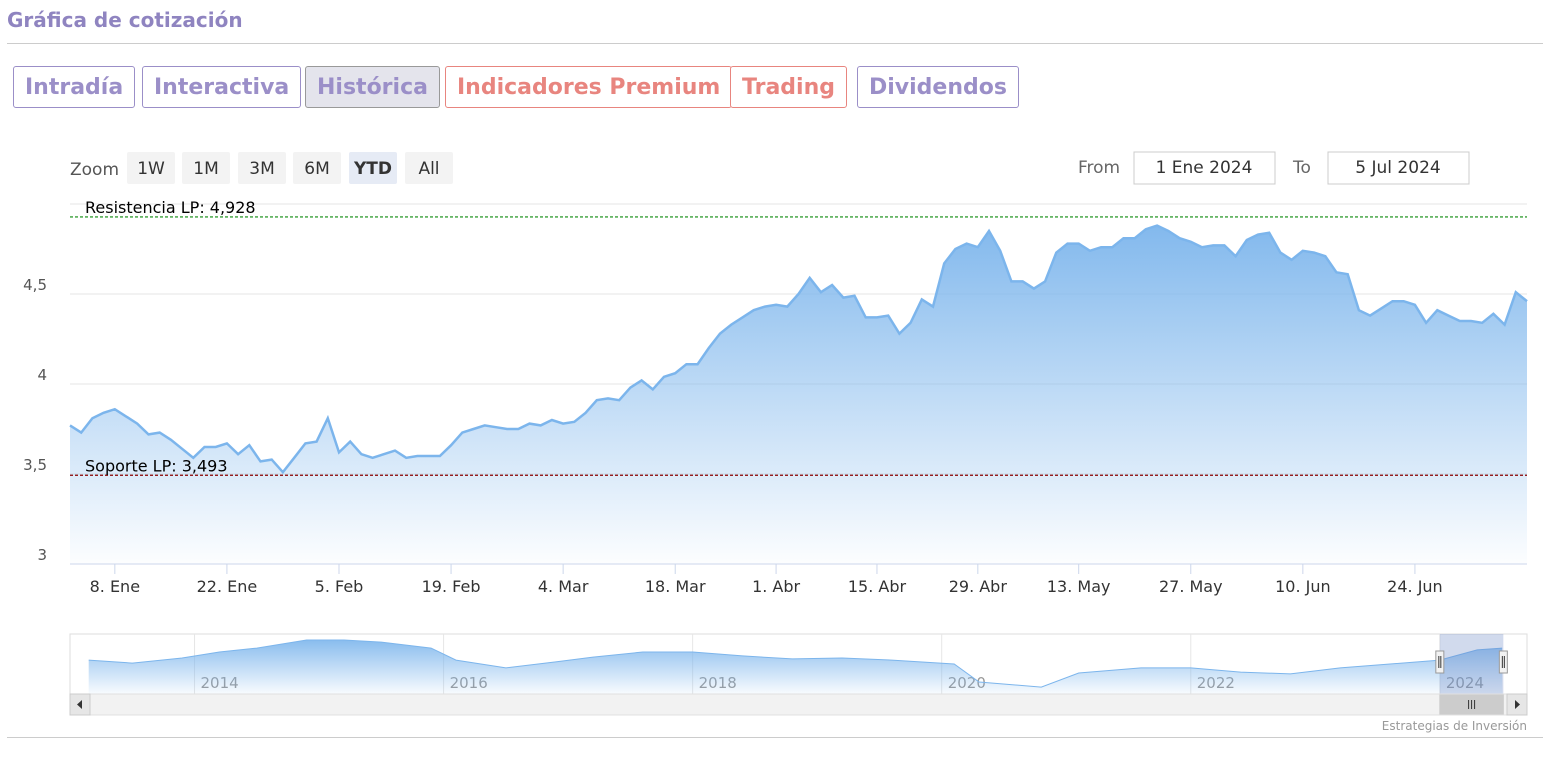 This screenshot has width=1551, height=759. Describe the element at coordinates (938, 87) in the screenshot. I see `tab: Dividendos` at that location.